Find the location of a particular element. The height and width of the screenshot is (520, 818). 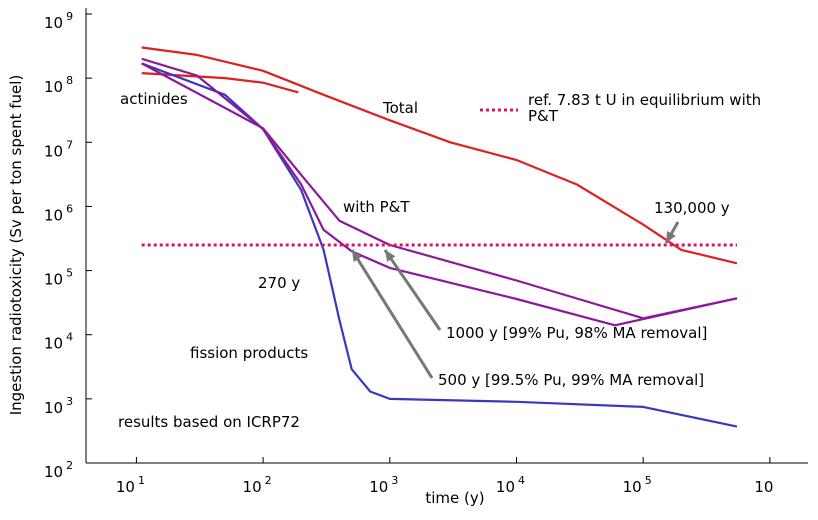

tick-label: 10 7 is located at coordinates (58, 149).